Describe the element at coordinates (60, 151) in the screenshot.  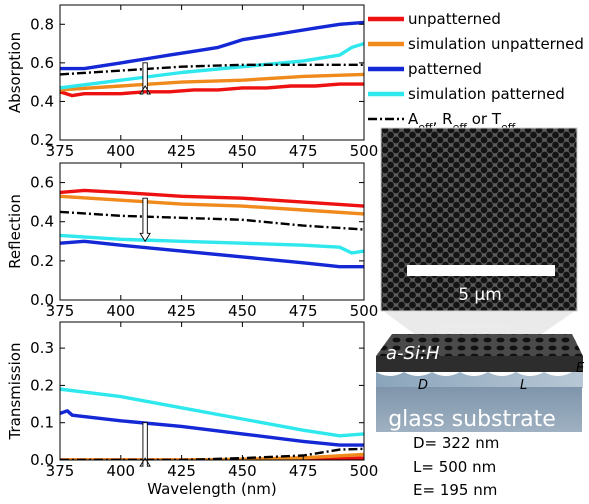
I see `absorption-xtick-label: 375` at that location.